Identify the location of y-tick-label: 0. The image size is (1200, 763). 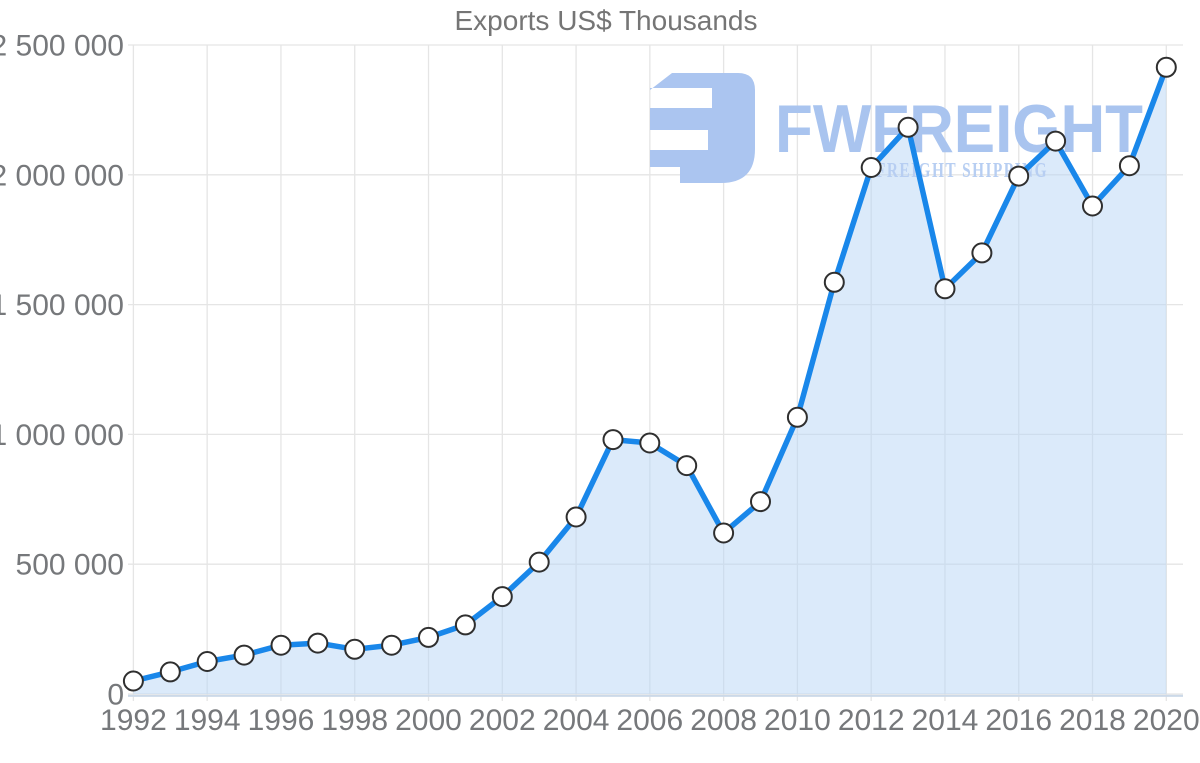
(115, 695).